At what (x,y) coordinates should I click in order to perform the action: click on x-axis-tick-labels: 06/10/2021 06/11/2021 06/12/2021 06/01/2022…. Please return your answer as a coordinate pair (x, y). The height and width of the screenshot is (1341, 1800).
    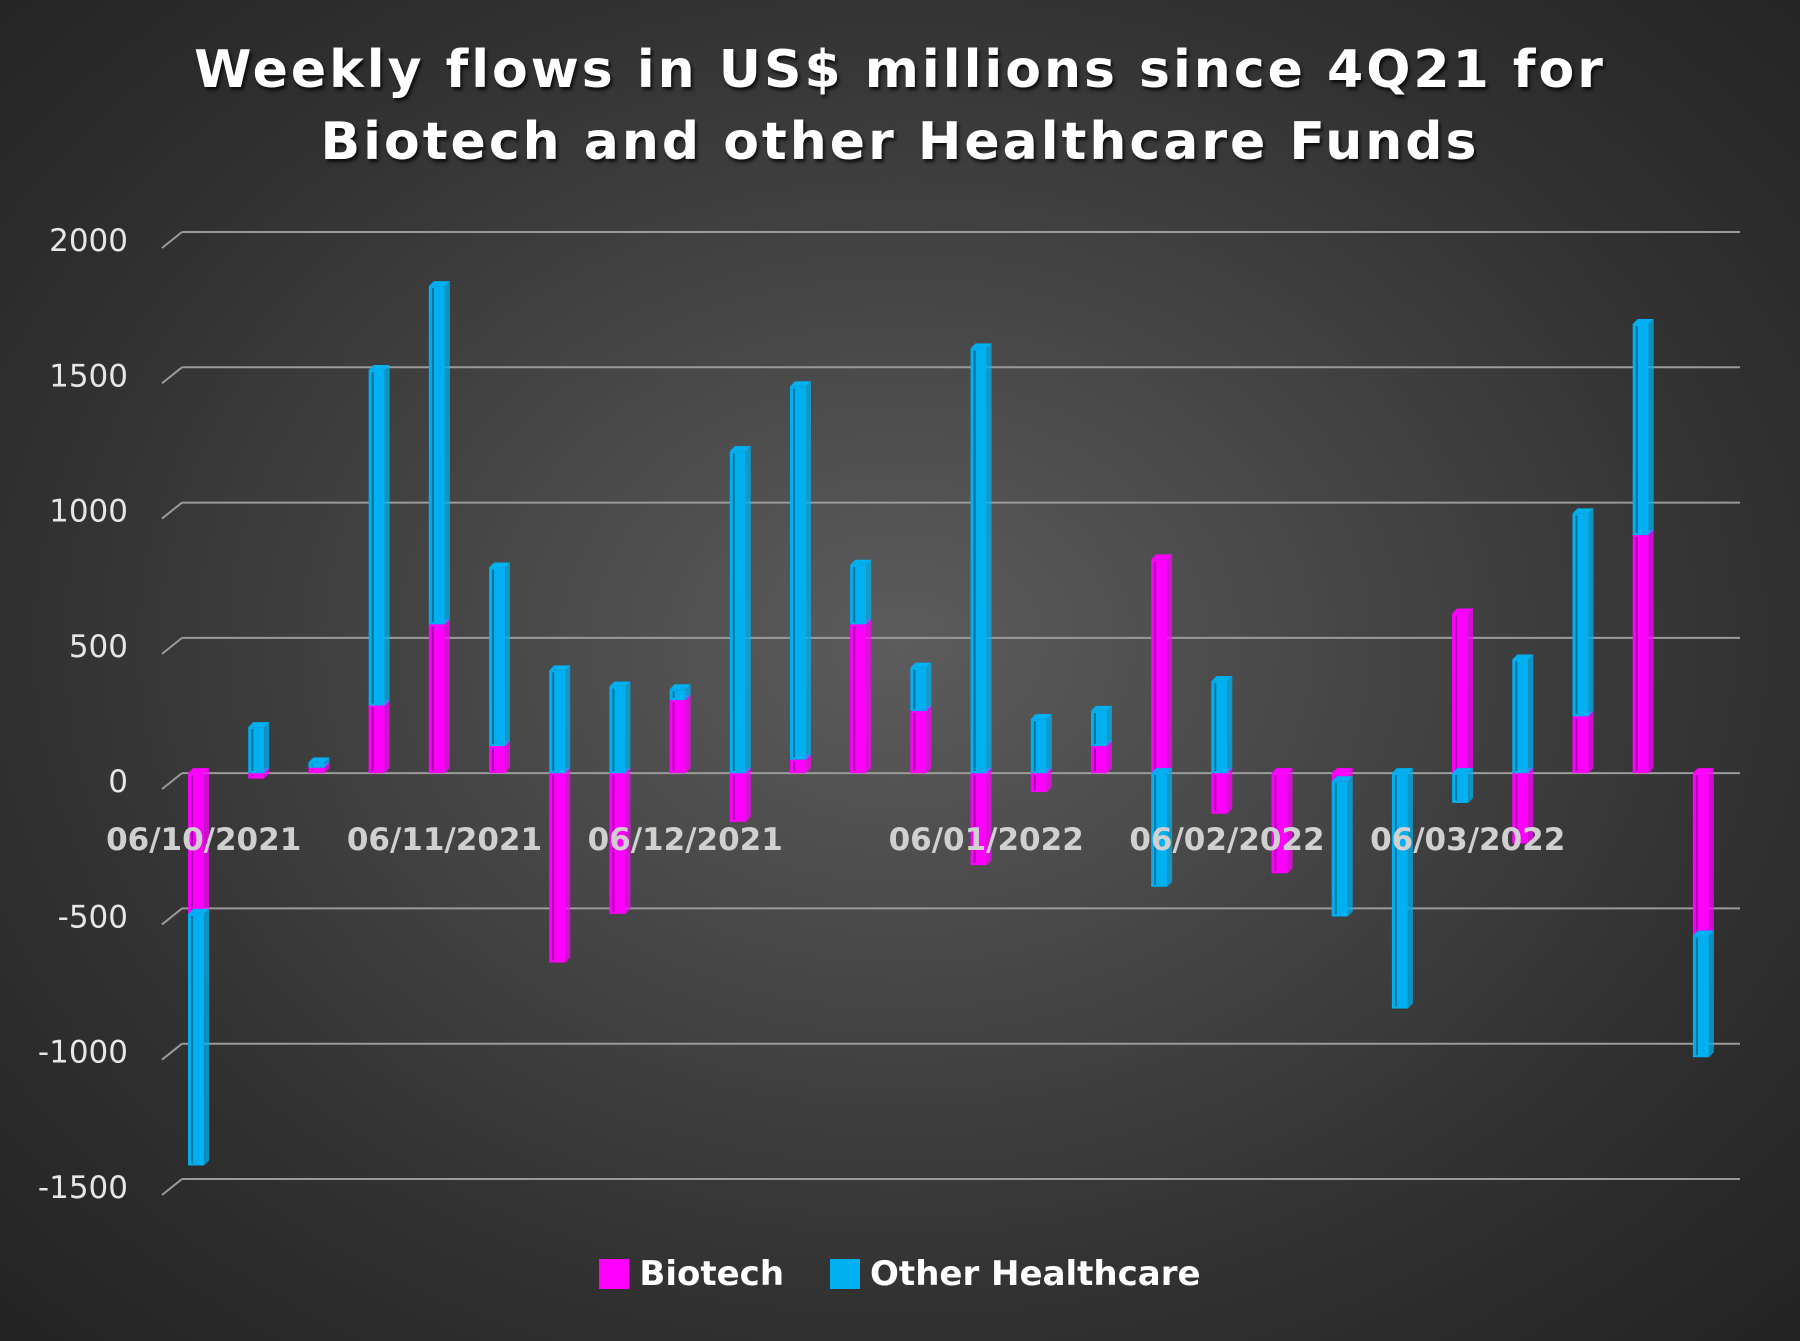
    Looking at the image, I should click on (835, 840).